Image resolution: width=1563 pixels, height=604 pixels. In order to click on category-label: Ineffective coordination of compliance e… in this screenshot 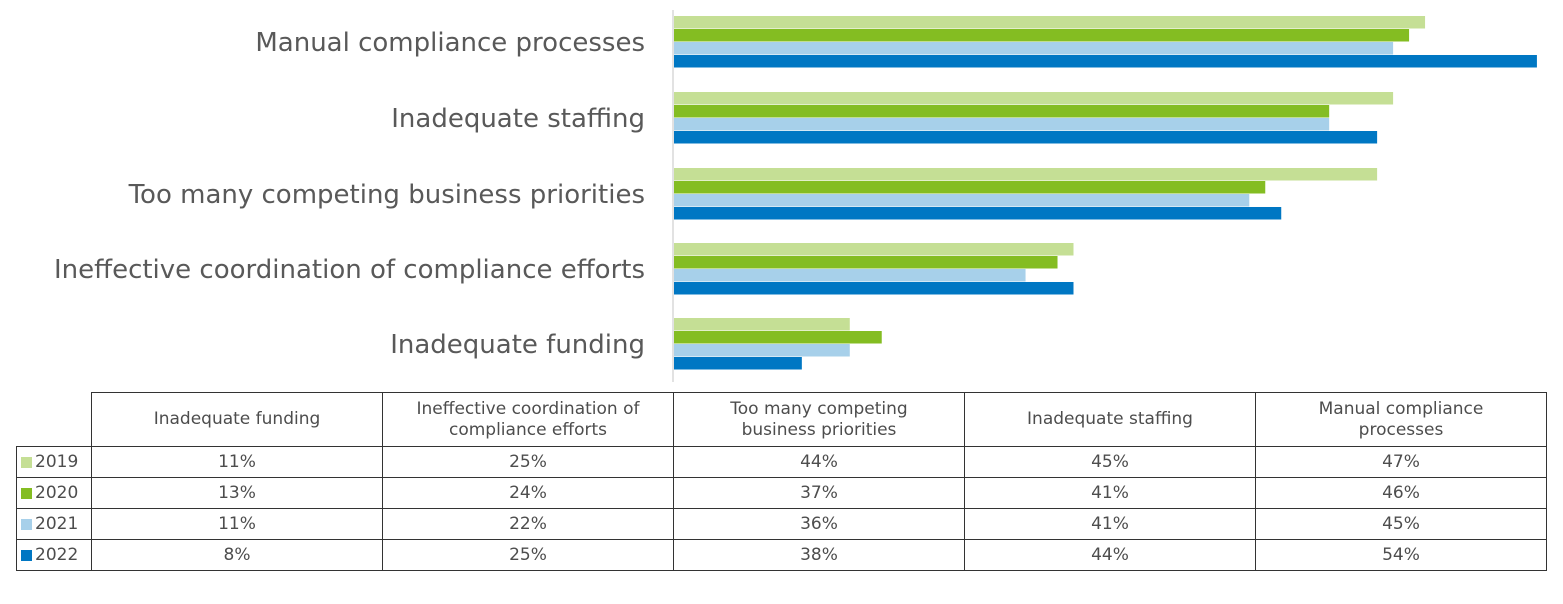, I will do `click(349, 270)`.